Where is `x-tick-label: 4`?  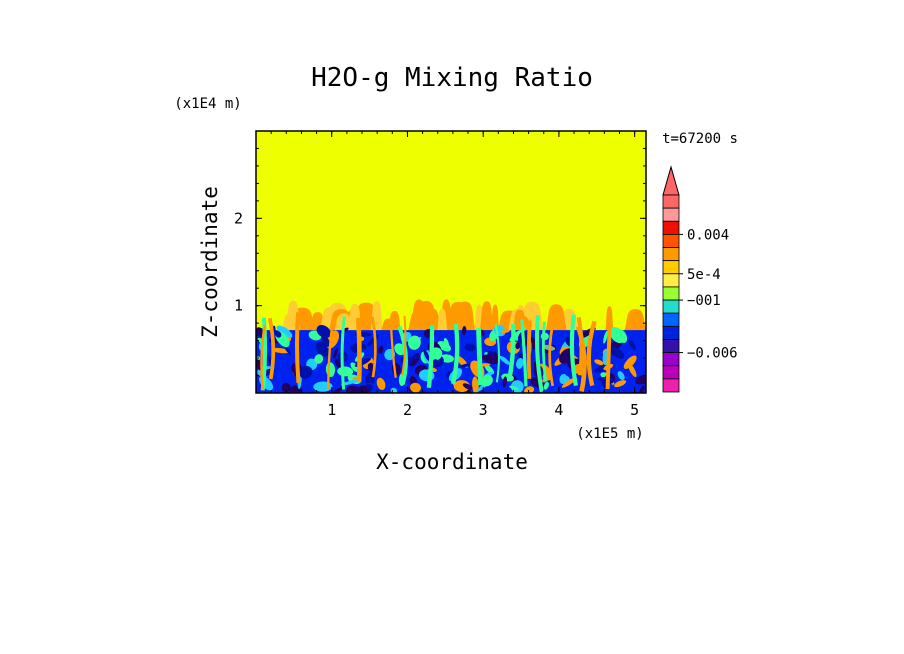
x-tick-label: 4 is located at coordinates (558, 410).